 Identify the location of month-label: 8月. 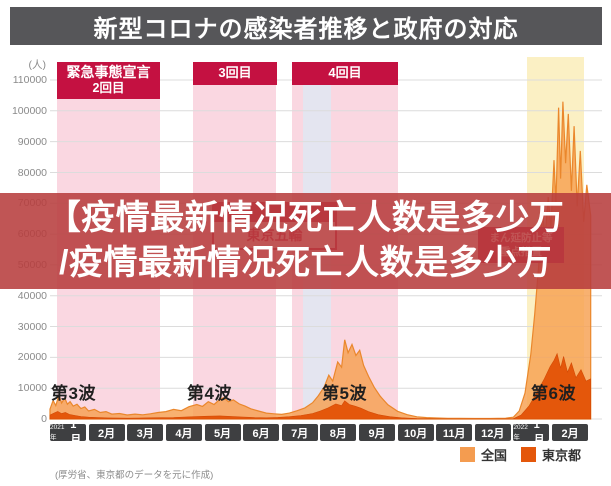
(338, 433).